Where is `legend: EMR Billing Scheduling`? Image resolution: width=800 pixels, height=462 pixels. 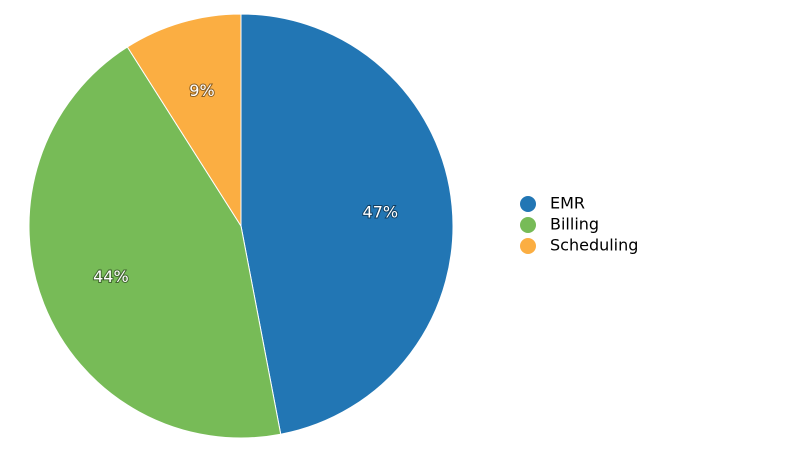 legend: EMR Billing Scheduling is located at coordinates (579, 224).